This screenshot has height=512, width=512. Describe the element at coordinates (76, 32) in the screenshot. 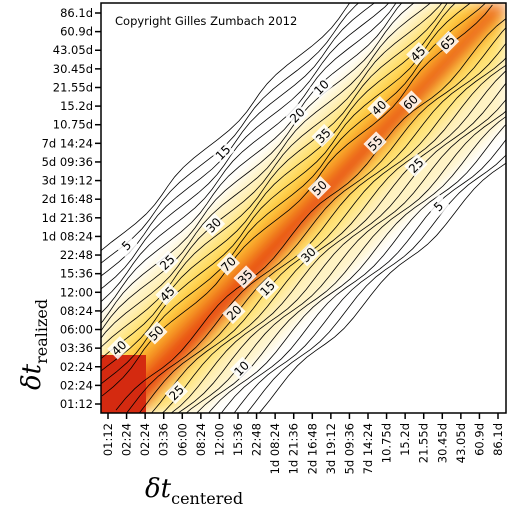

I see `y-tick-label: 60.9d` at that location.